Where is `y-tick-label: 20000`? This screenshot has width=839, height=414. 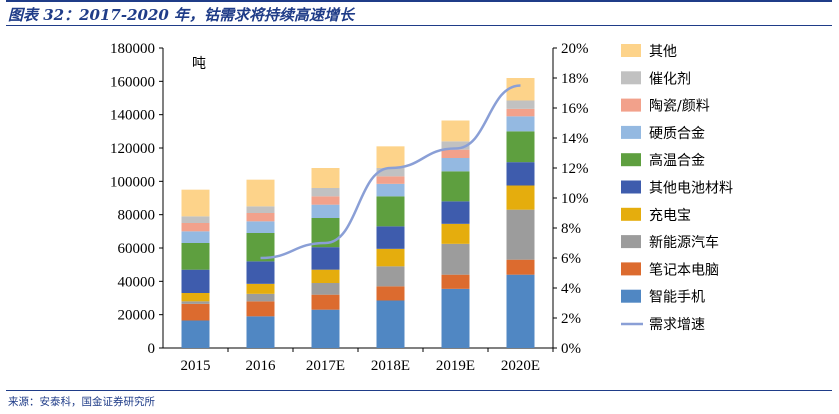
y-tick-label: 20000 is located at coordinates (137, 316).